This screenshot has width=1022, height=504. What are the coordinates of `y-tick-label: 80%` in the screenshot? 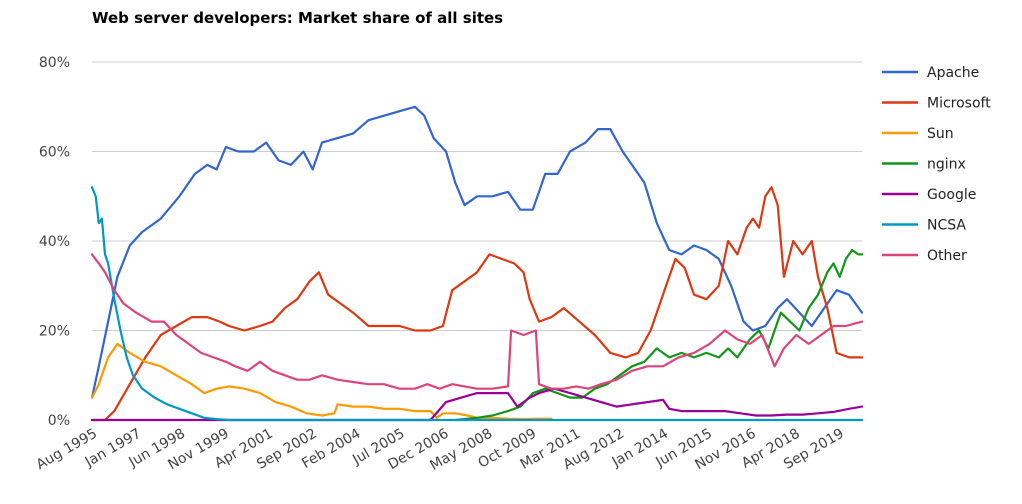 It's located at (54, 63).